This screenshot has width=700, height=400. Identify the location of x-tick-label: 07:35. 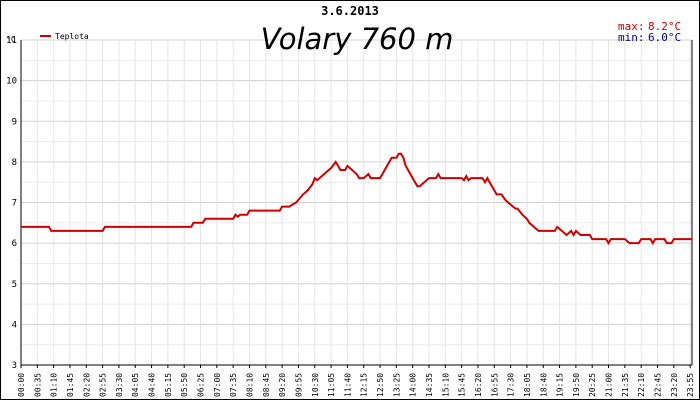
(233, 385).